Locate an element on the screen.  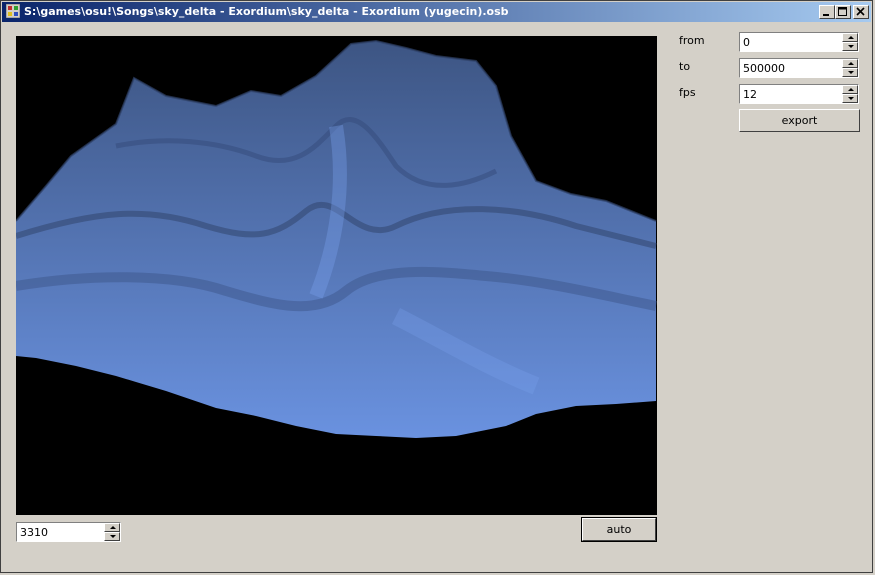
time-up-arrow is located at coordinates (112, 527).